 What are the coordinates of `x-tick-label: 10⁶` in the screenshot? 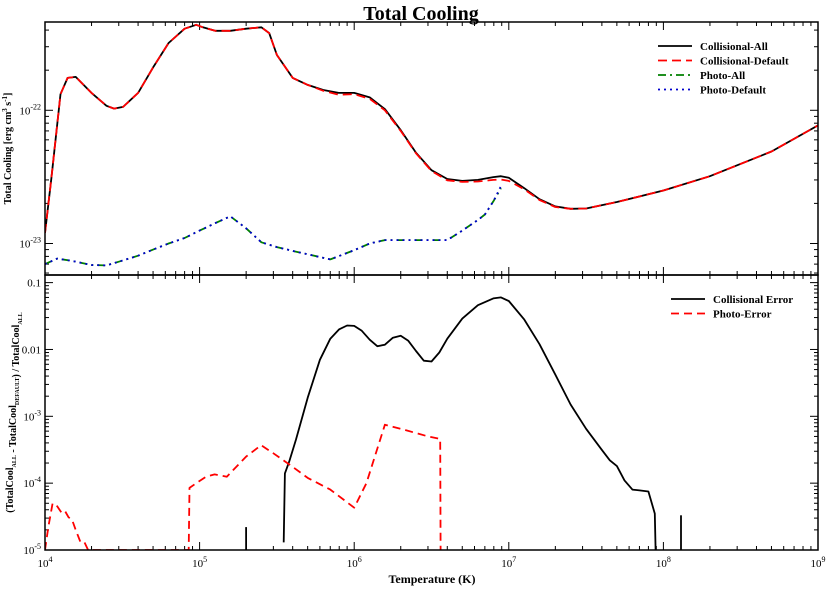 It's located at (354, 562).